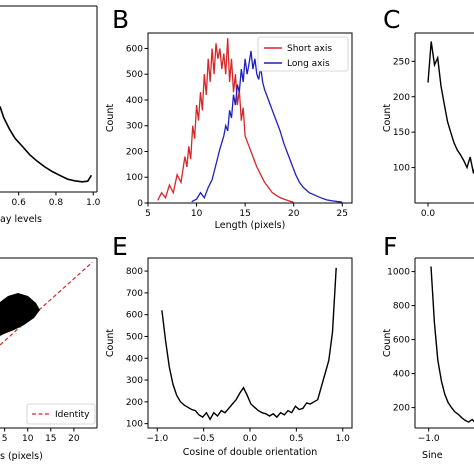  What do you see at coordinates (387, 118) in the screenshot?
I see `panel-c-ylabel: Count` at bounding box center [387, 118].